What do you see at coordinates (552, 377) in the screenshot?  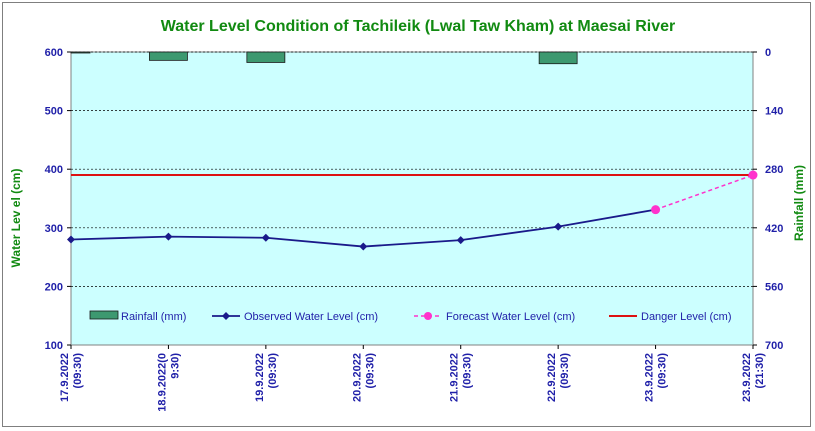 I see `x-tick-label-line1: 22.9.2022` at bounding box center [552, 377].